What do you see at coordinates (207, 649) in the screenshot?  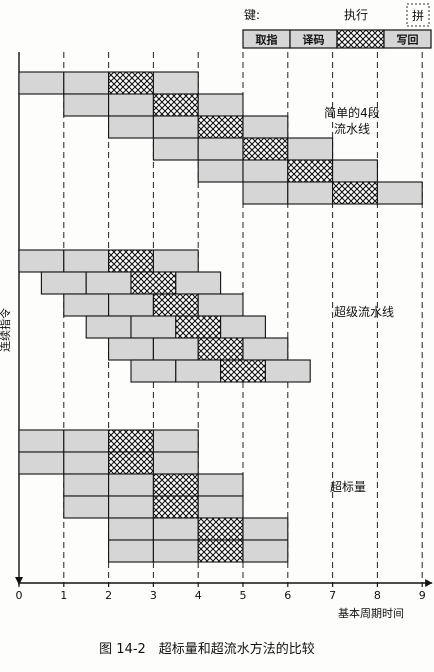 I see `figure-caption: 图 14-2 超标量和超流水方法的比较` at bounding box center [207, 649].